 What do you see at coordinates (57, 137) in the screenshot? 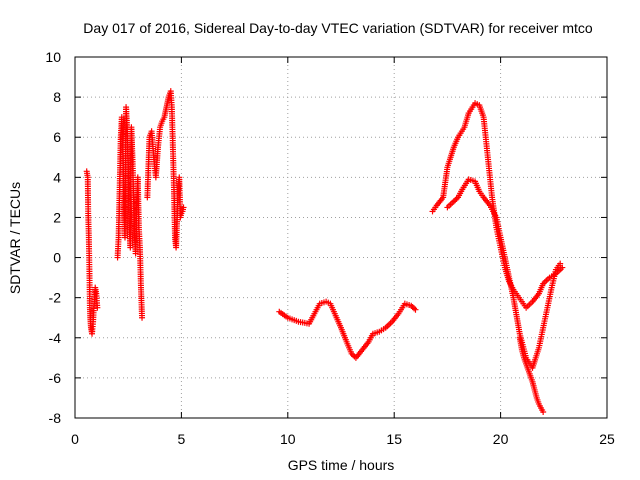
I see `y-tick-label: 6` at bounding box center [57, 137].